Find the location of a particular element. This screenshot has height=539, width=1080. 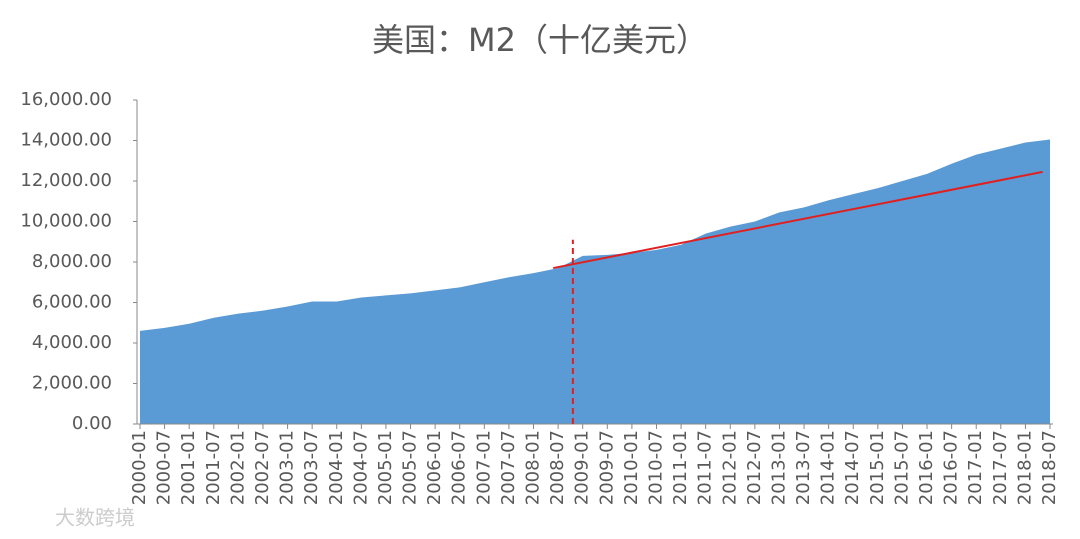

x-tick-label: 2014-01 is located at coordinates (828, 467).